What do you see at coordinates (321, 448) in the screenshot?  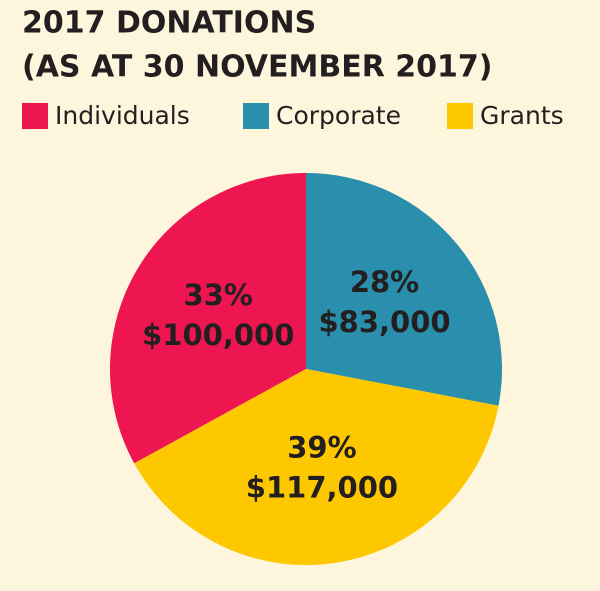 I see `value-label: 39%` at bounding box center [321, 448].